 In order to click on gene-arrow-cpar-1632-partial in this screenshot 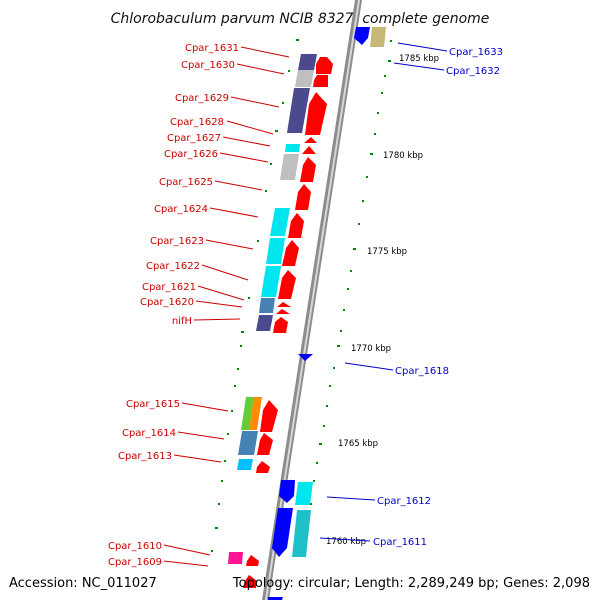, I will do `click(275, 598)`.